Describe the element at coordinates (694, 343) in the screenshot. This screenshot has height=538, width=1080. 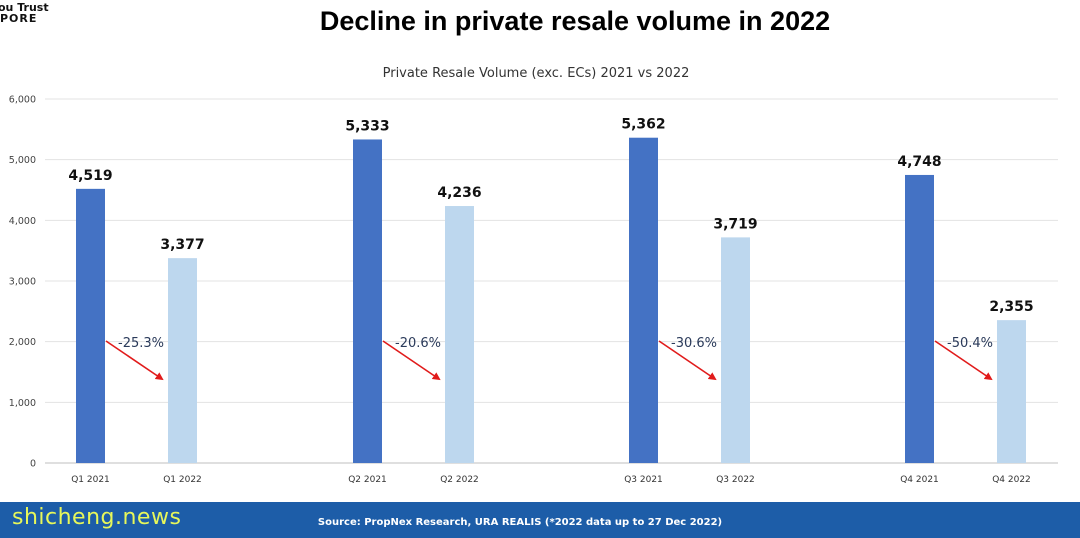
I see `change-label: -30.6%` at that location.